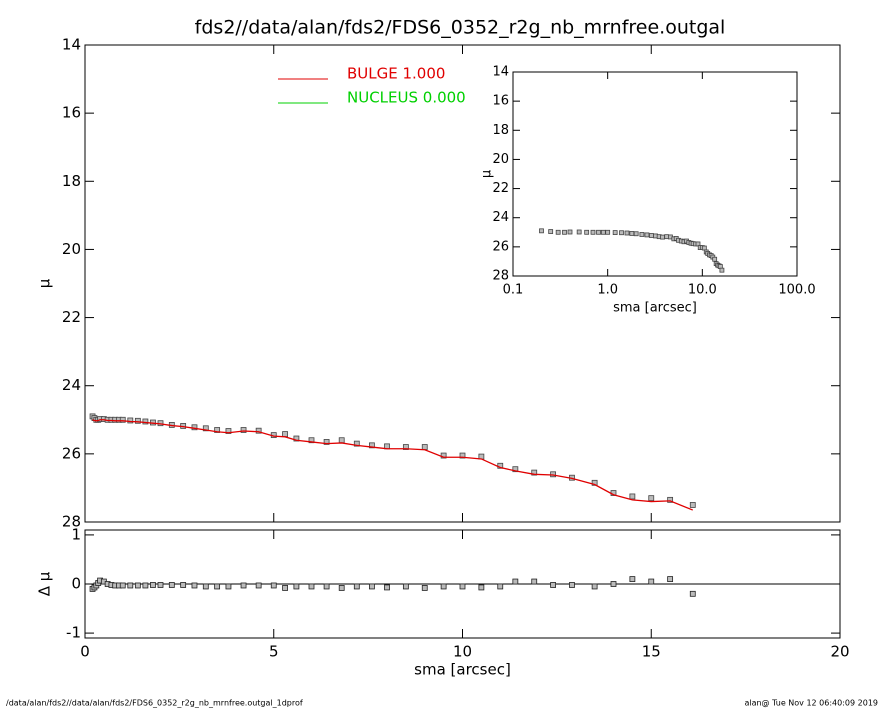 This screenshot has width=885, height=708. I want to click on x-tick-label: 100.0, so click(796, 290).